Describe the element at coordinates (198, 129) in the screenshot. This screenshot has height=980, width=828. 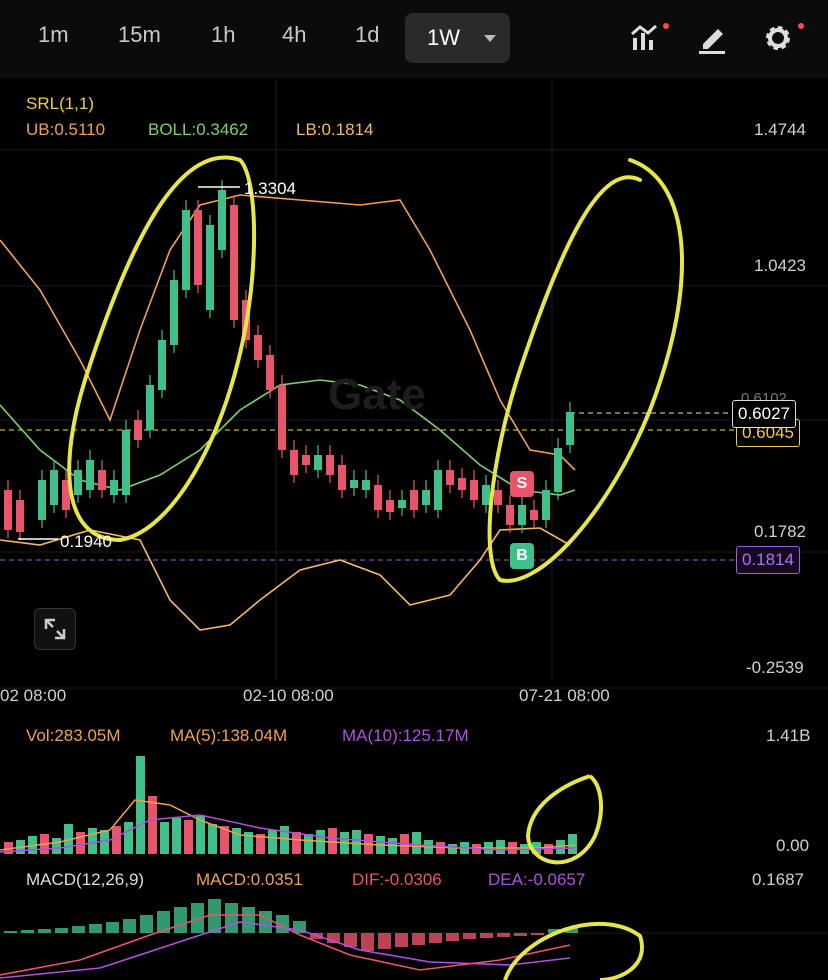
I see `boll-label: BOLL:0.3462` at that location.